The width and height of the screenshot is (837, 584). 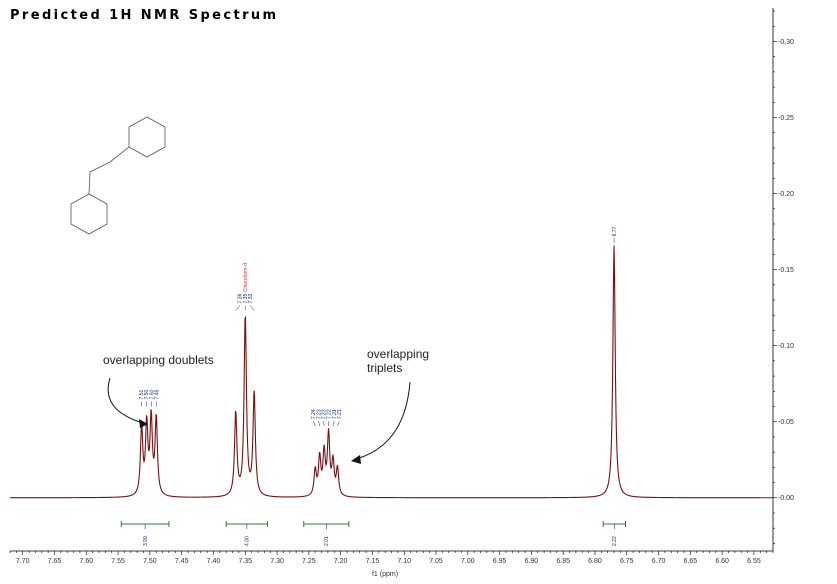 I want to click on lower-benzene-ring, so click(x=89, y=214).